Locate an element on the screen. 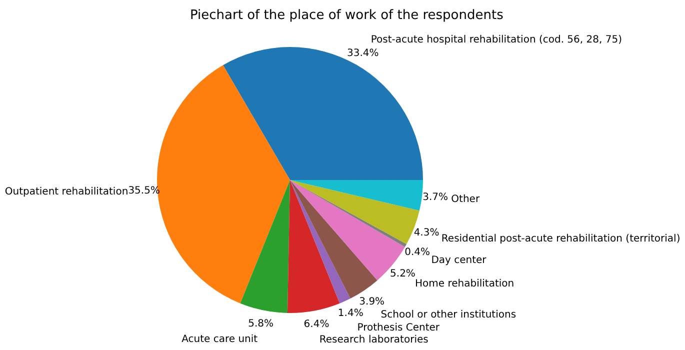  data-label: 5.8% is located at coordinates (261, 324).